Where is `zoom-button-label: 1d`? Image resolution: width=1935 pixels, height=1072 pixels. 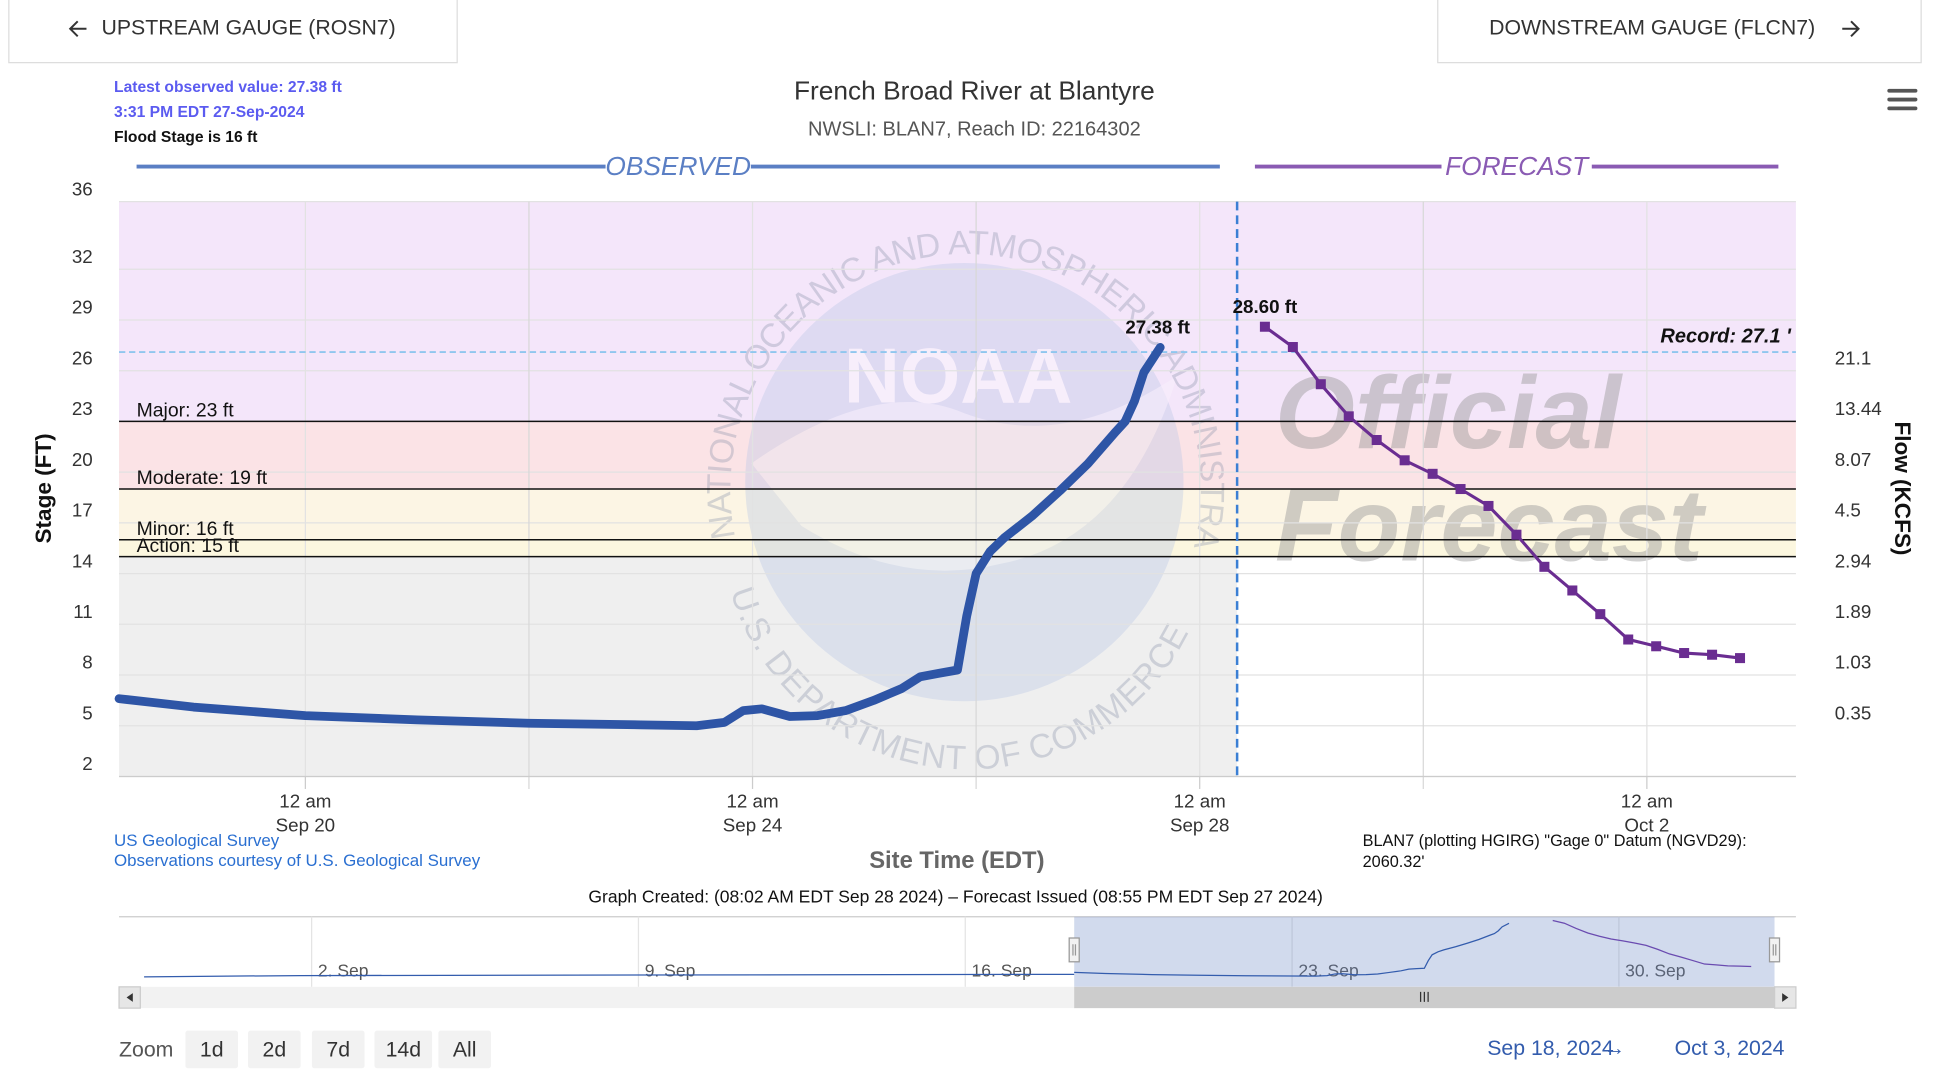 zoom-button-label: 1d is located at coordinates (212, 1049).